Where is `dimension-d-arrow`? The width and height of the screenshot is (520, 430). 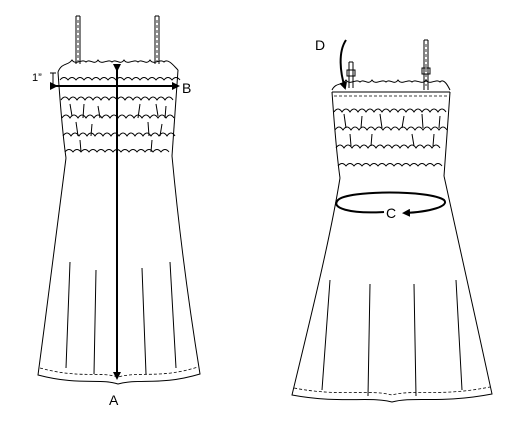
dimension-d-arrow is located at coordinates (343, 64).